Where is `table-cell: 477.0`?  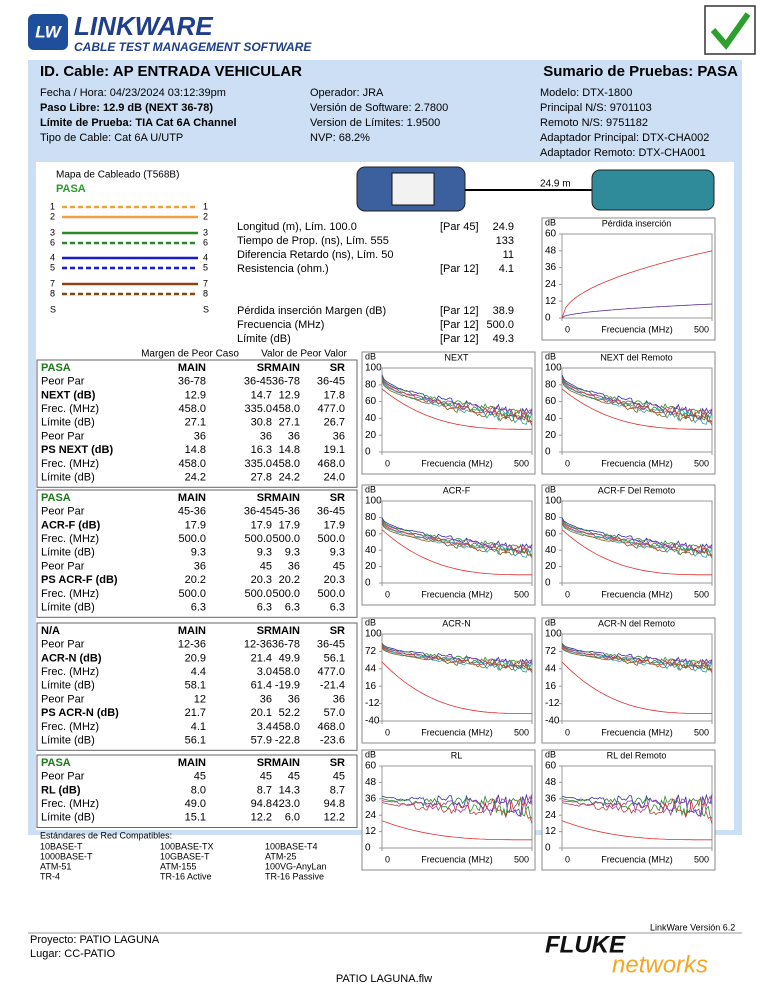
table-cell: 477.0 is located at coordinates (331, 409).